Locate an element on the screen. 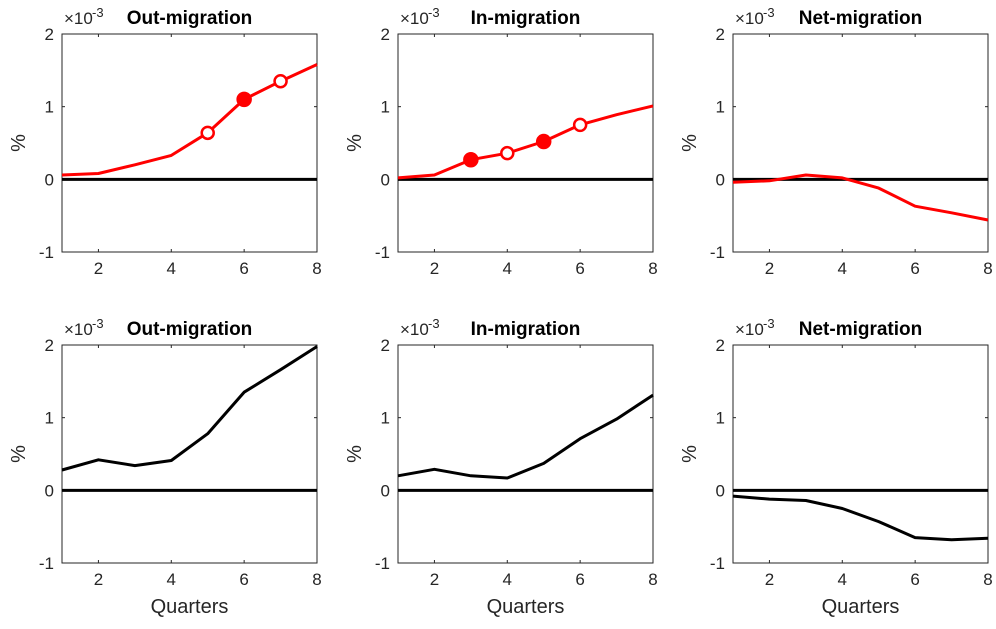  chart-panel-3: -1 0 1 2 2 4 6 8 ×10 -3 Net-migration% is located at coordinates (836, 141).